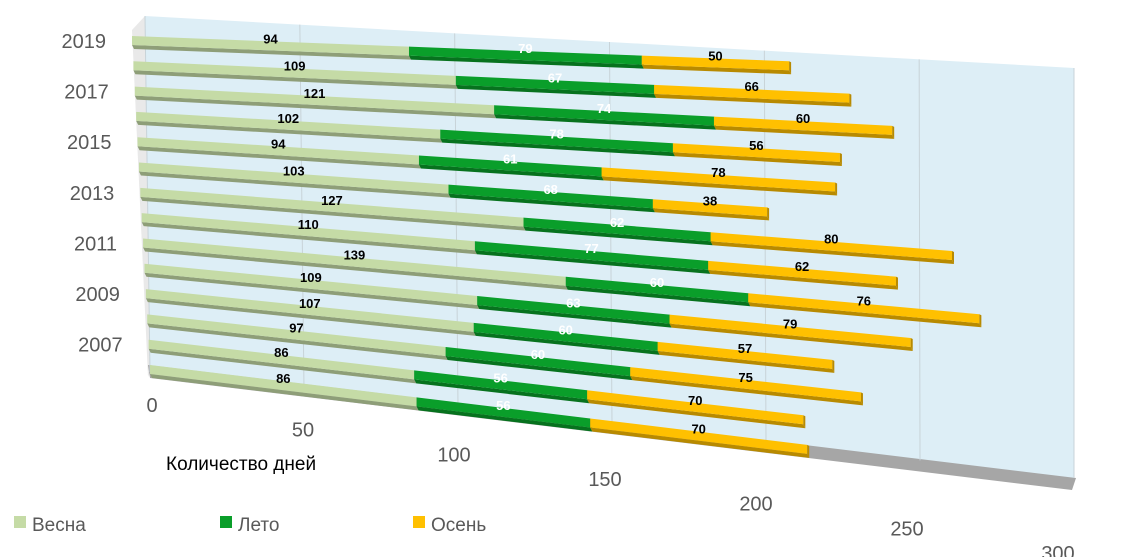  I want to click on data-label: 50, so click(715, 55).